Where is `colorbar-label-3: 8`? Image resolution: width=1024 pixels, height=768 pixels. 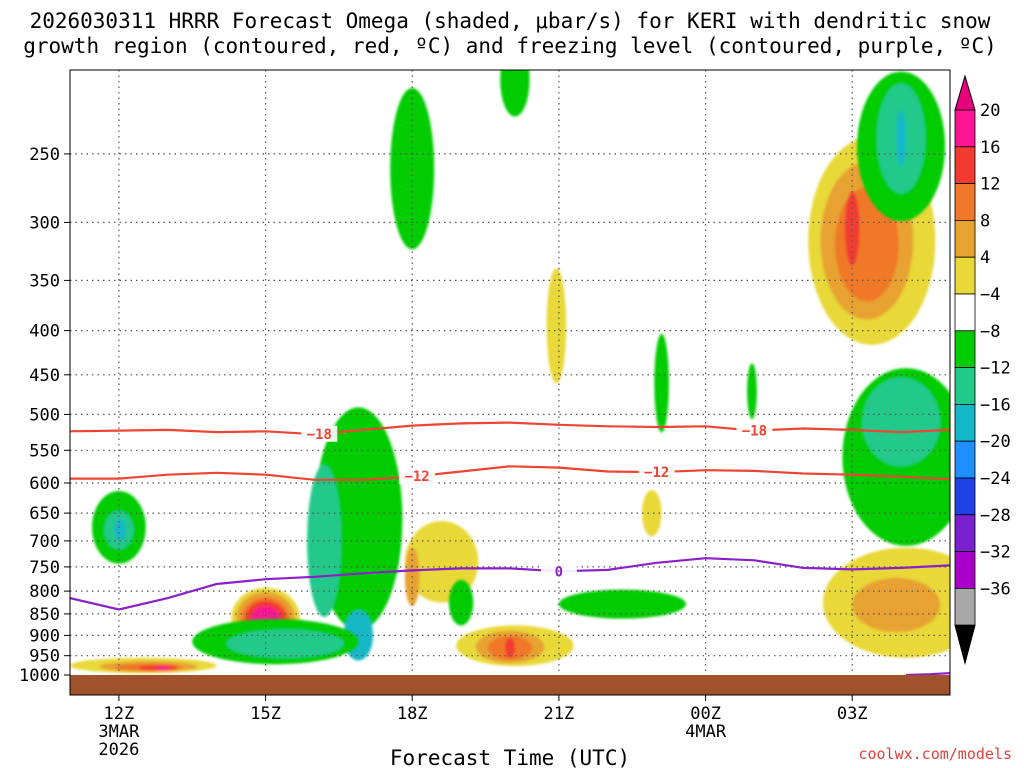 colorbar-label-3: 8 is located at coordinates (985, 221).